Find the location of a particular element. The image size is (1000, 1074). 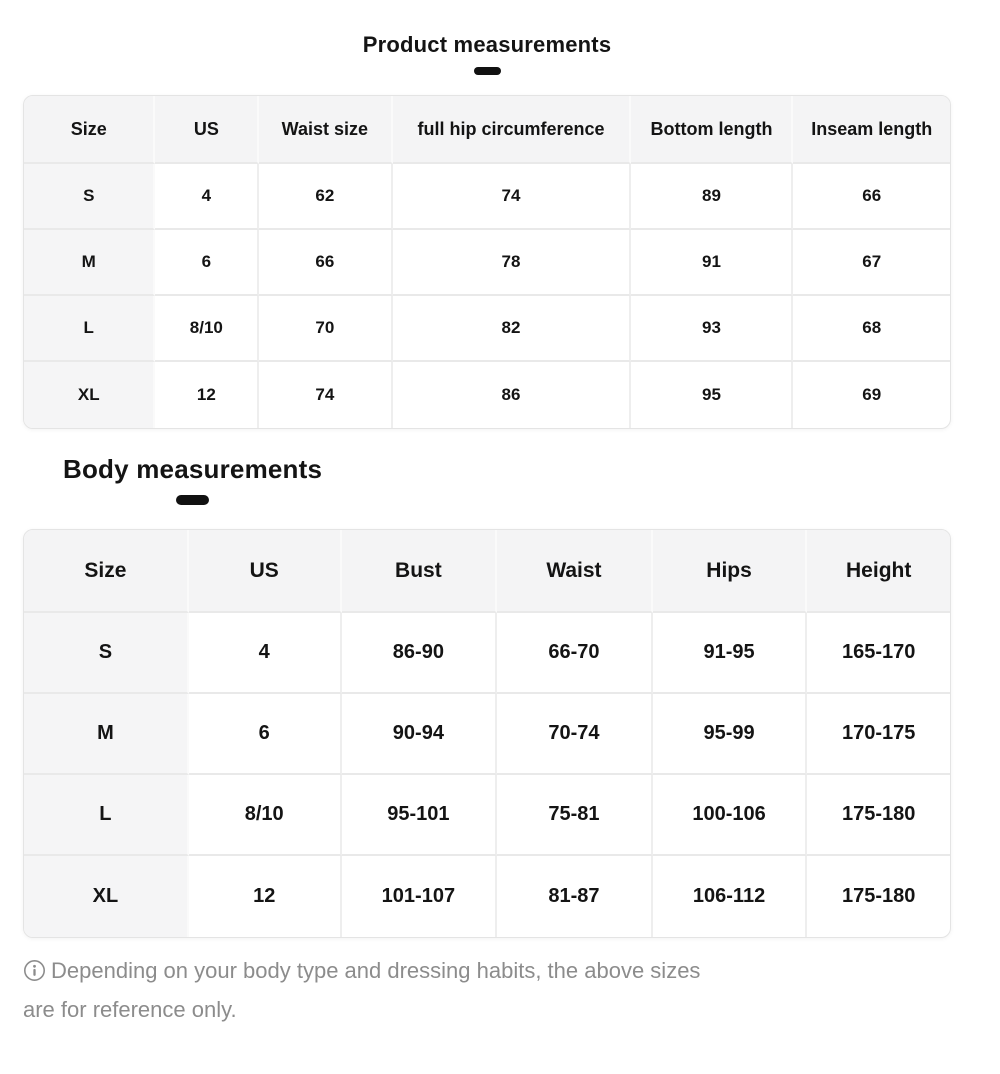

table-cell: 95-99 is located at coordinates (730, 734).